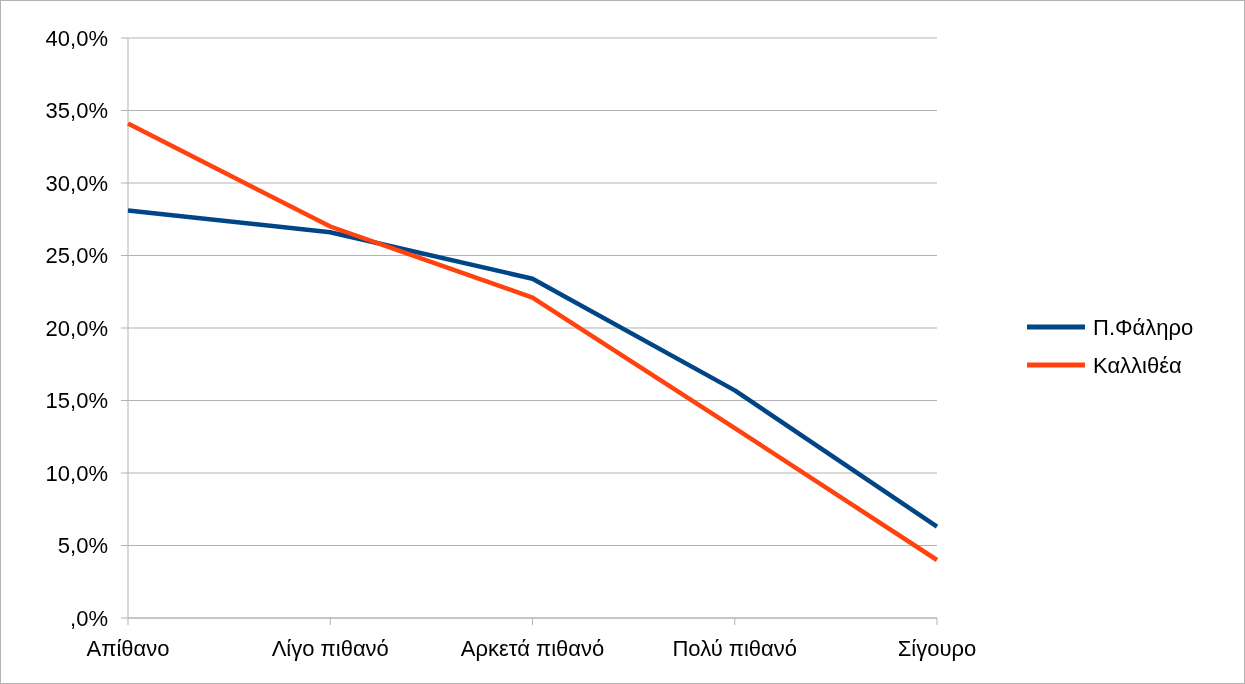 Image resolution: width=1245 pixels, height=684 pixels. Describe the element at coordinates (1138, 365) in the screenshot. I see `legend-label: Καλλιθέα` at that location.